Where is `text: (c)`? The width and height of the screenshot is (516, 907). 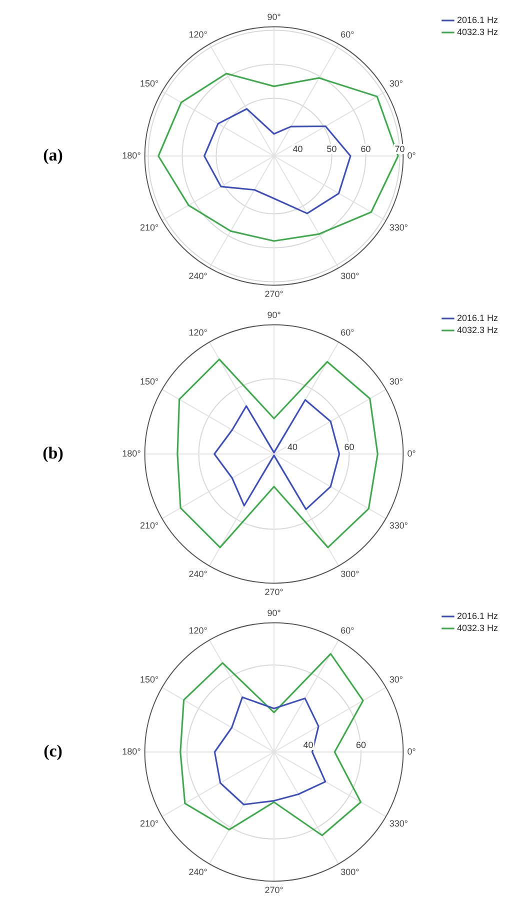
text: (c) is located at coordinates (53, 750).